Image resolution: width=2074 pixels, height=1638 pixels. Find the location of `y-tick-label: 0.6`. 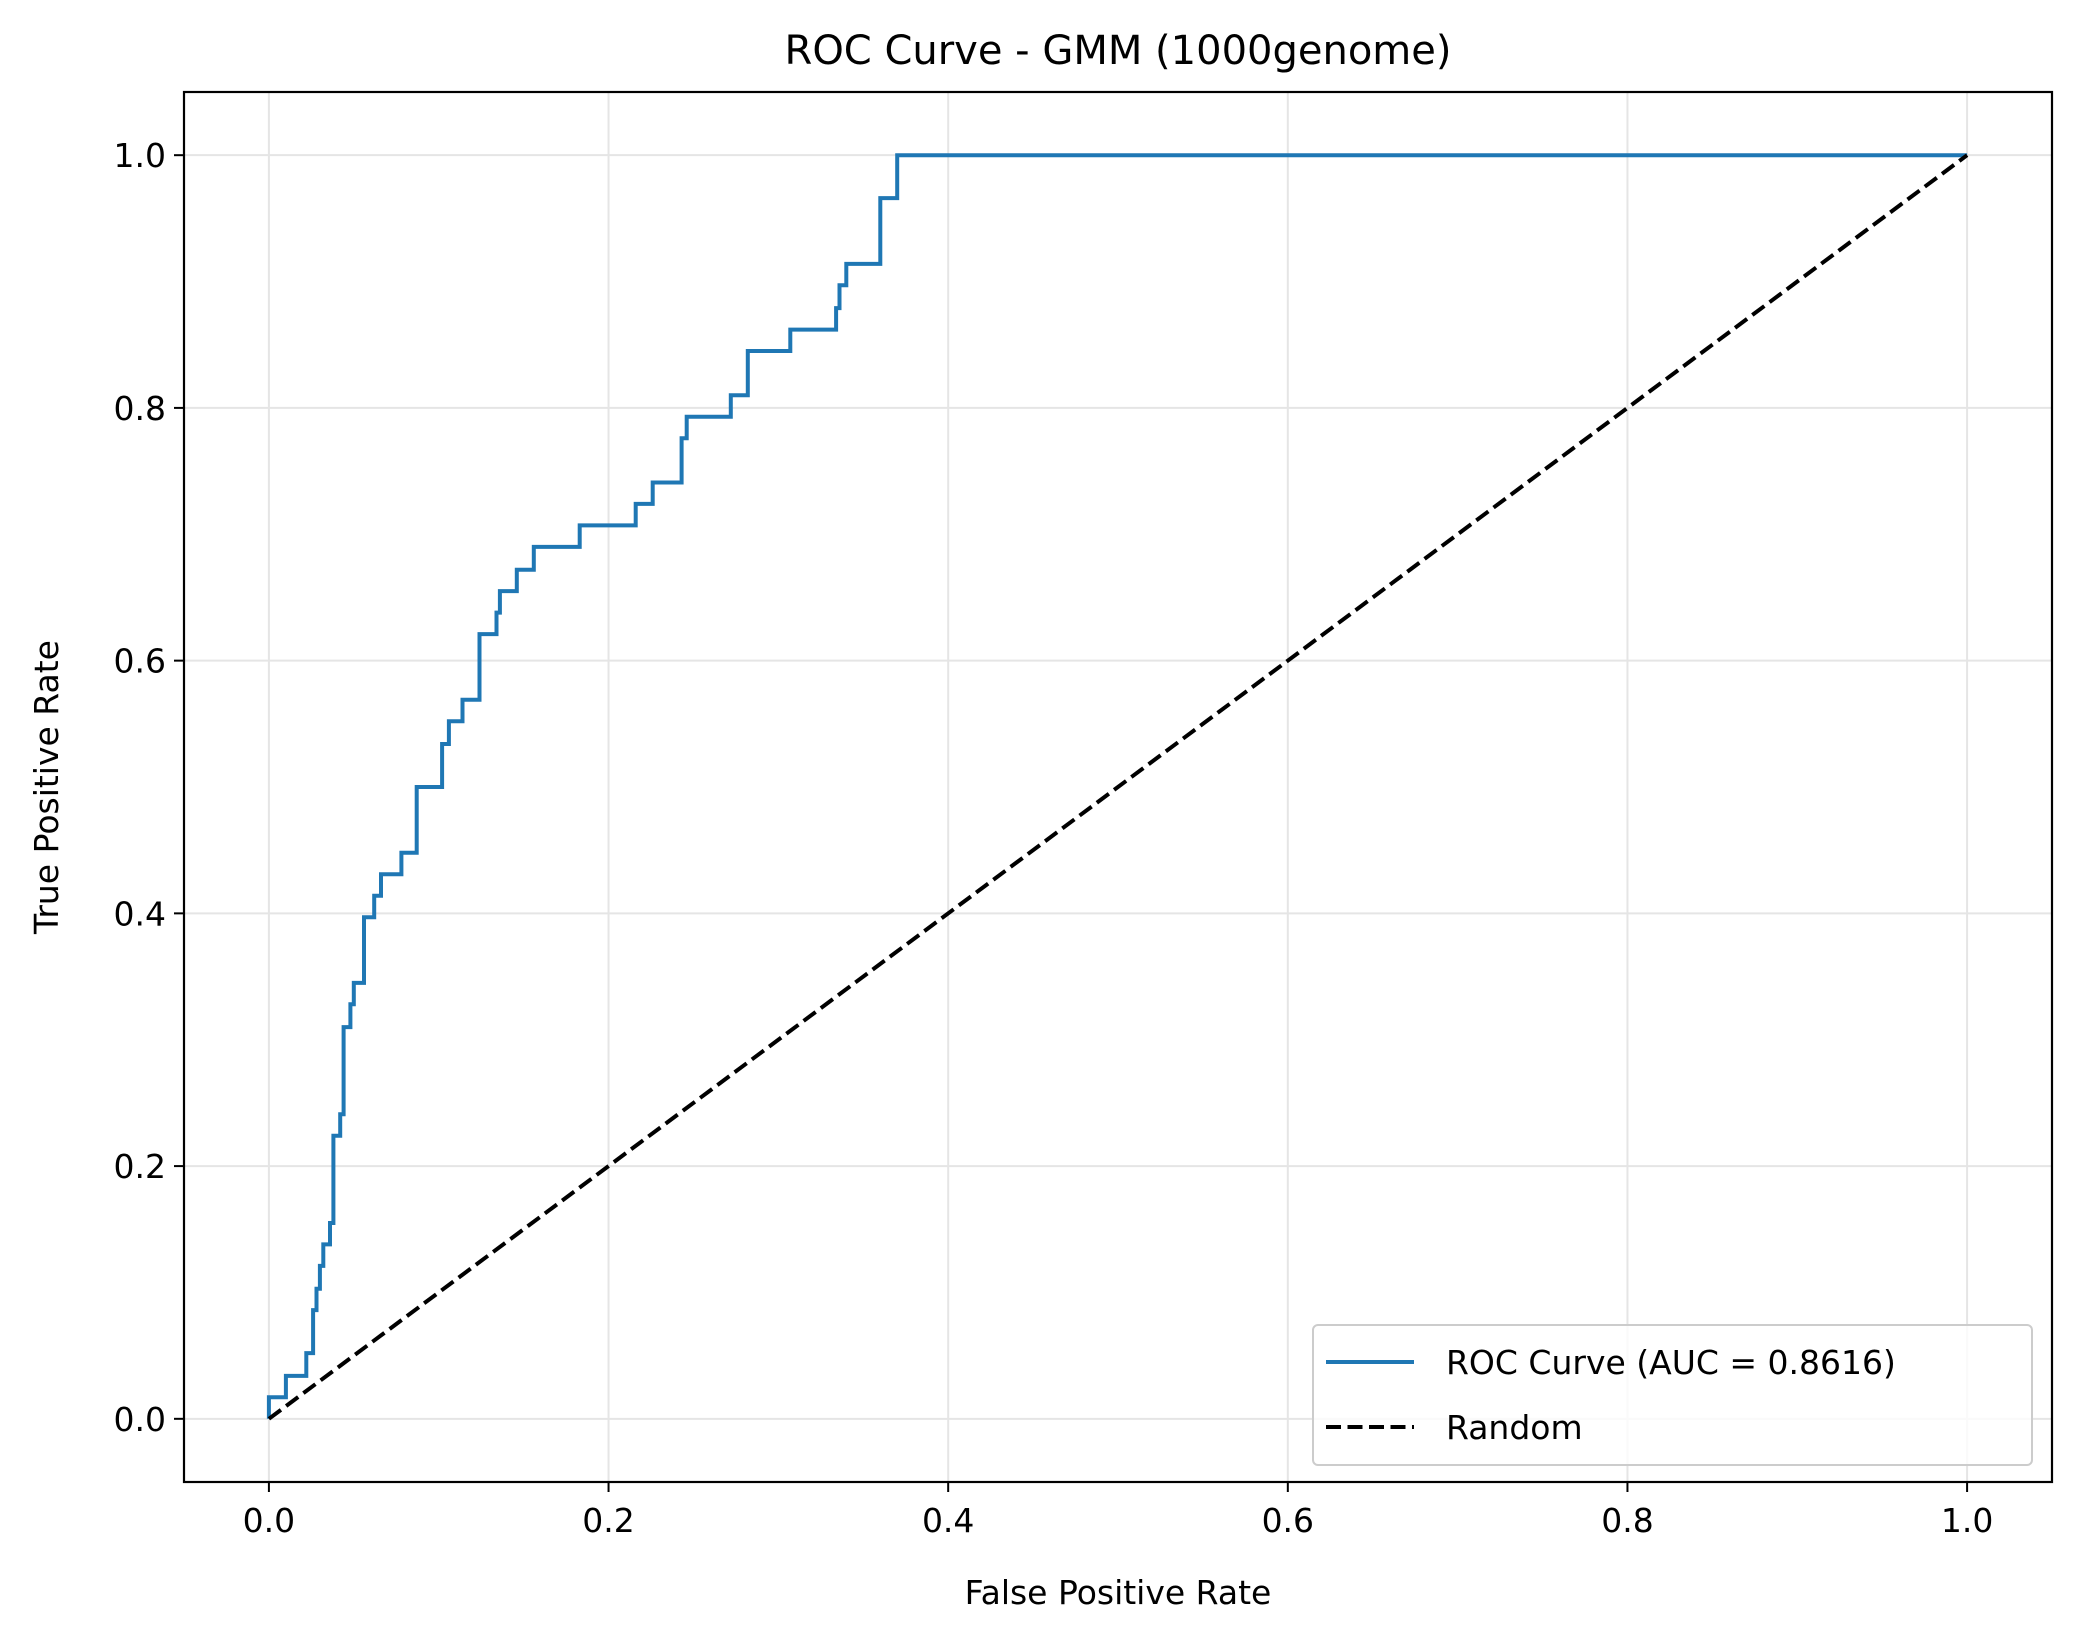

y-tick-label: 0.6 is located at coordinates (140, 661).